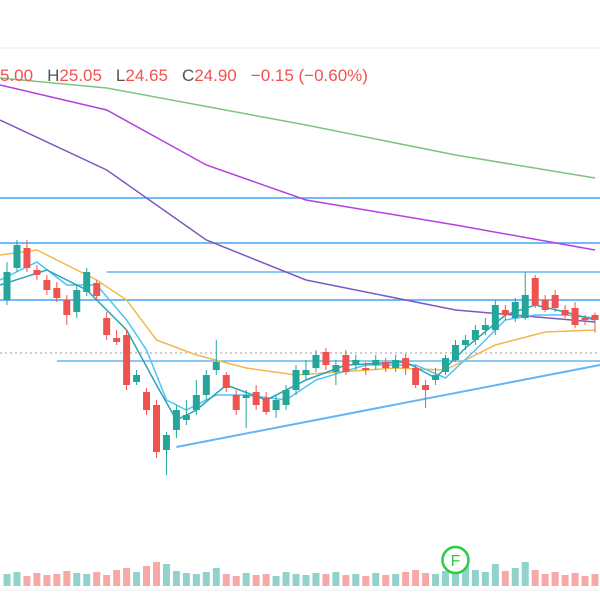  I want to click on high-value: 25.05, so click(80, 75).